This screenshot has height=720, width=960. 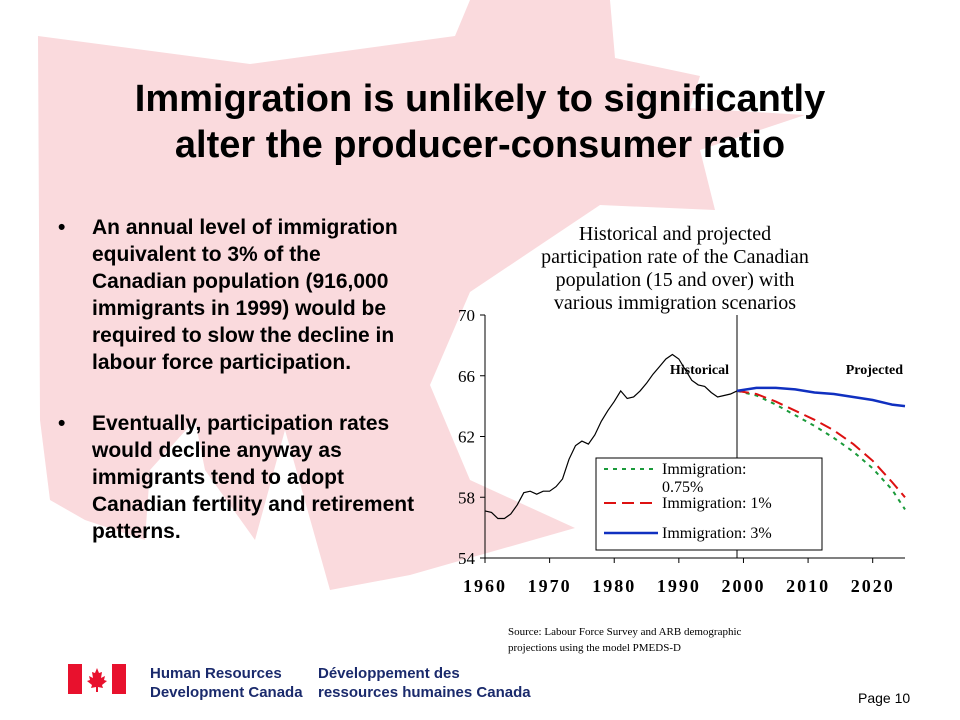 What do you see at coordinates (216, 673) in the screenshot?
I see `dept-en-line-1: Human Resources` at bounding box center [216, 673].